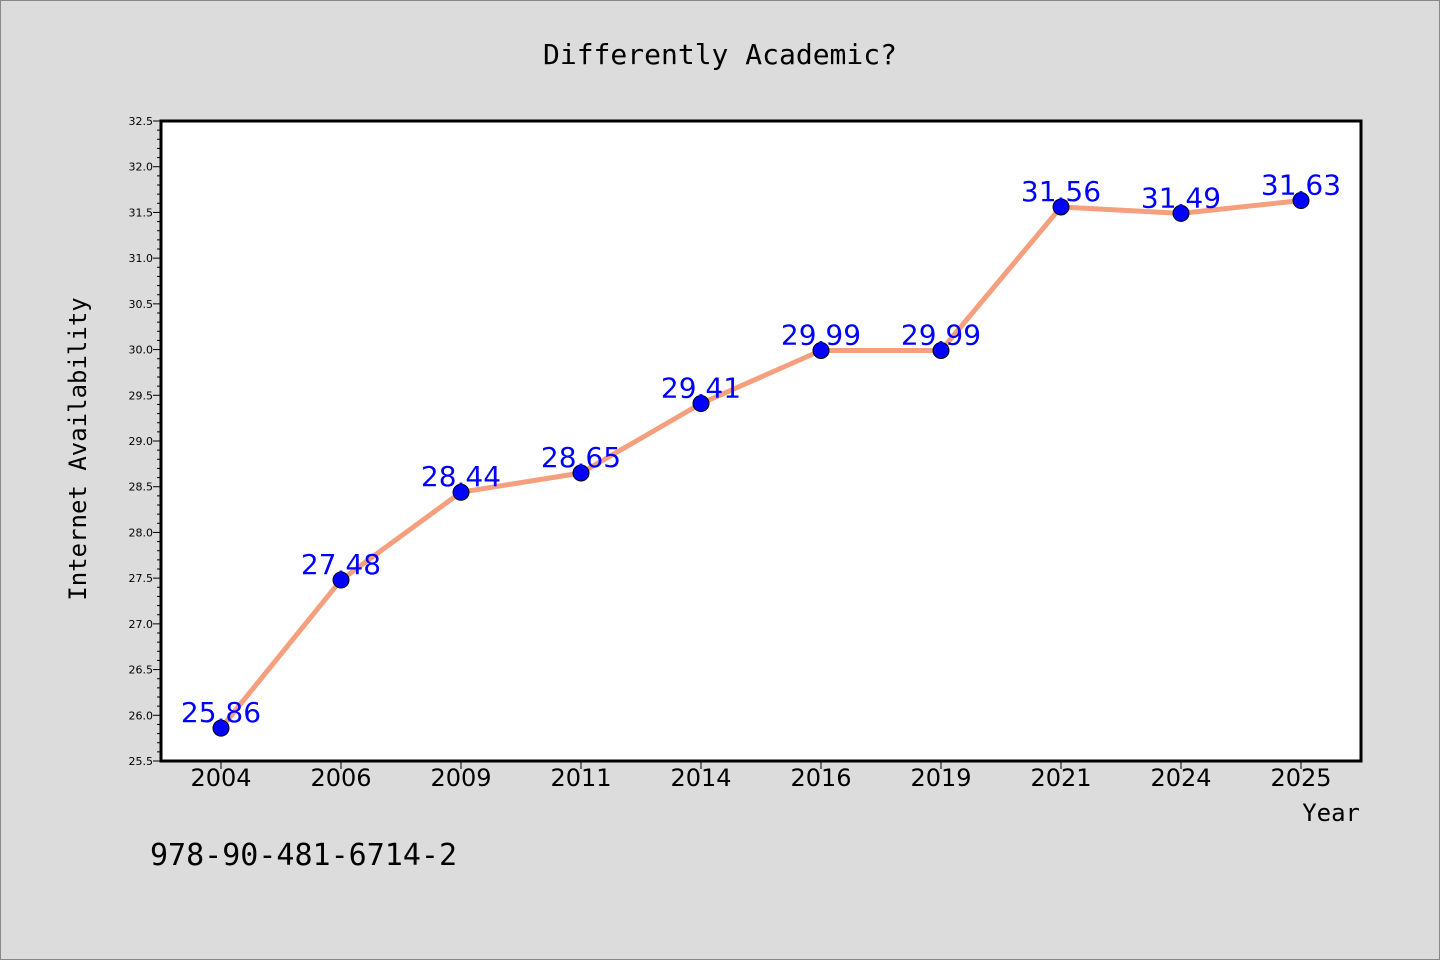 This screenshot has width=1440, height=960. Describe the element at coordinates (340, 778) in the screenshot. I see `x-tick-label: 2006` at that location.